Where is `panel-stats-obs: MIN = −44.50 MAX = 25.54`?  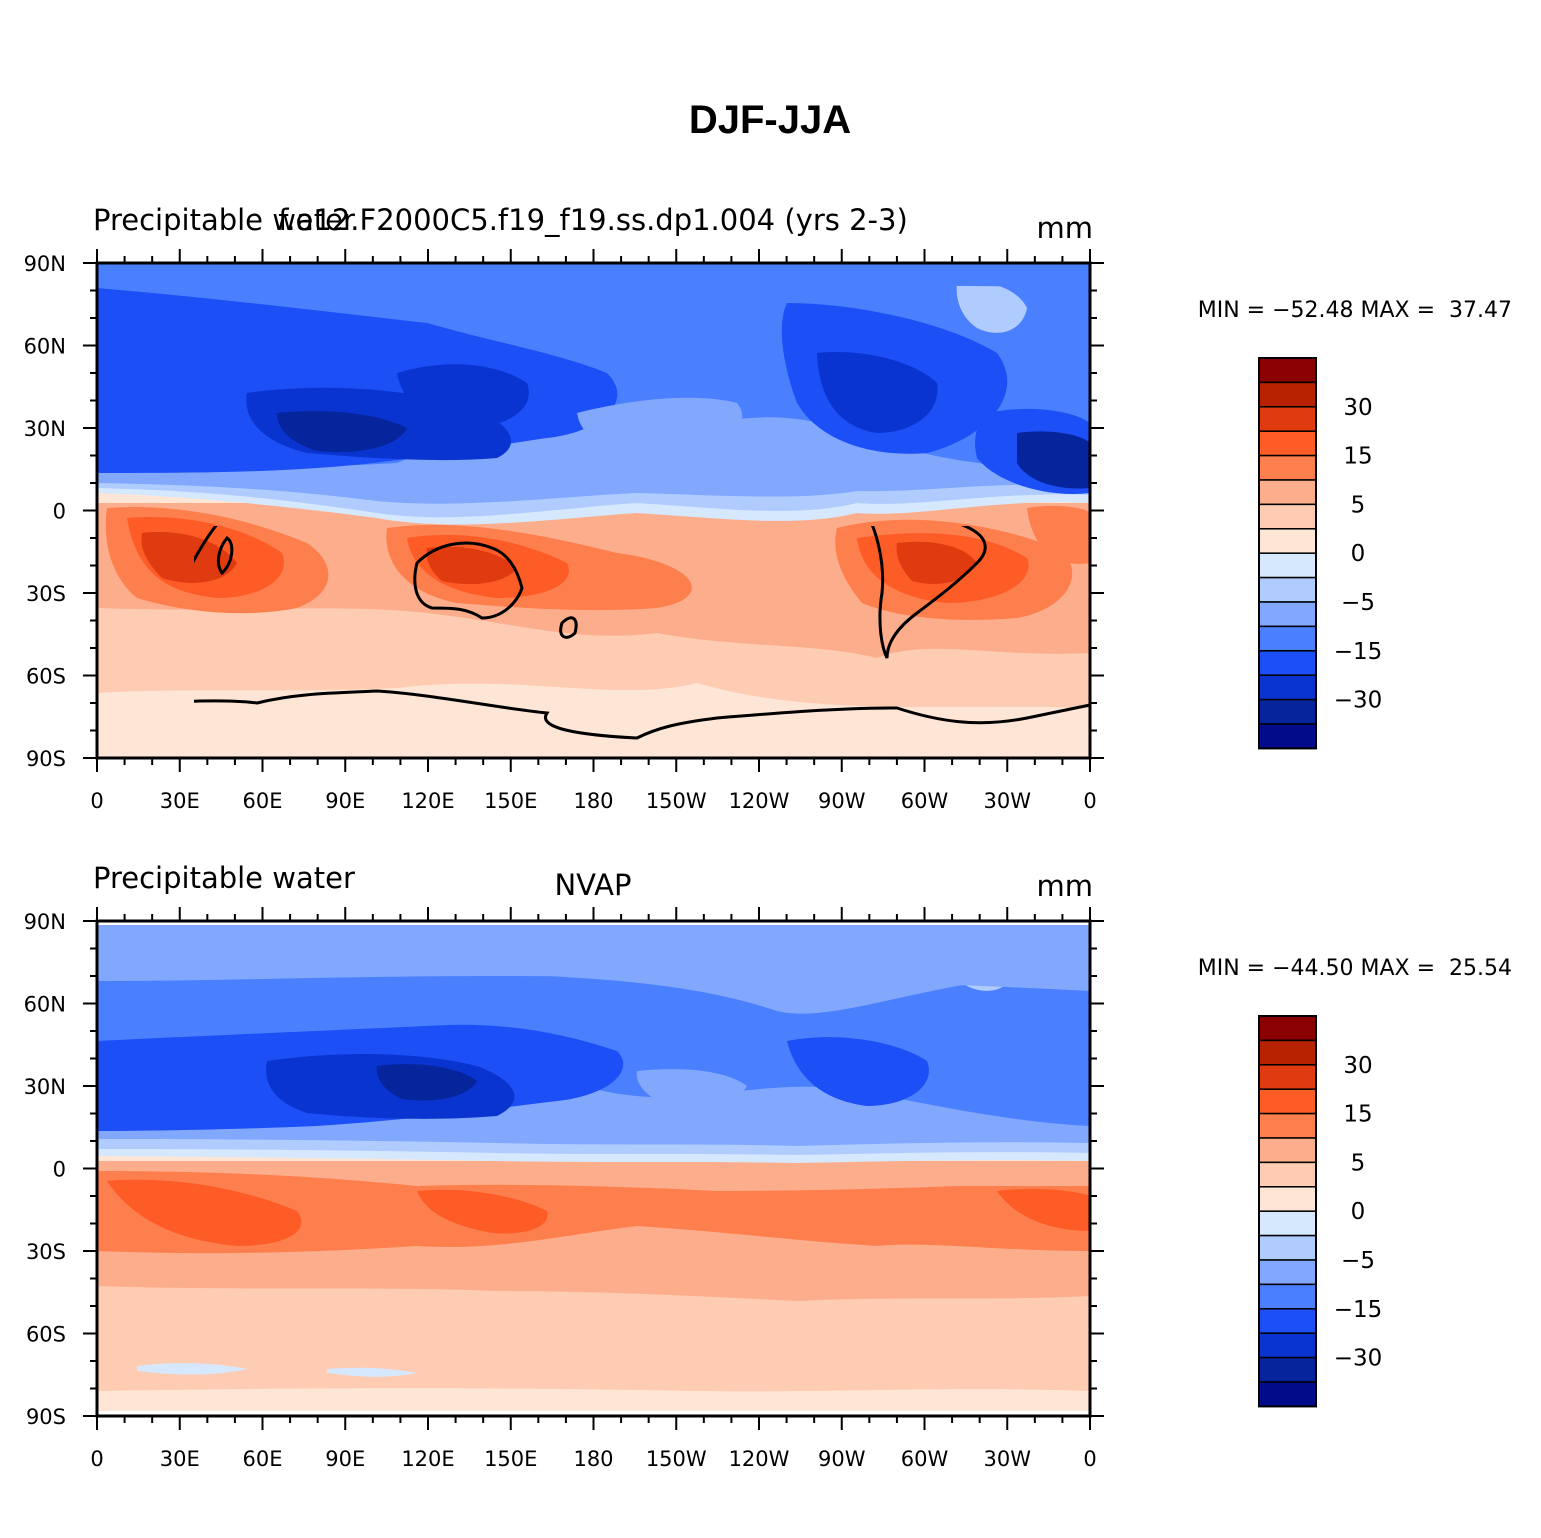 panel-stats-obs: MIN = −44.50 MAX = 25.54 is located at coordinates (1355, 968).